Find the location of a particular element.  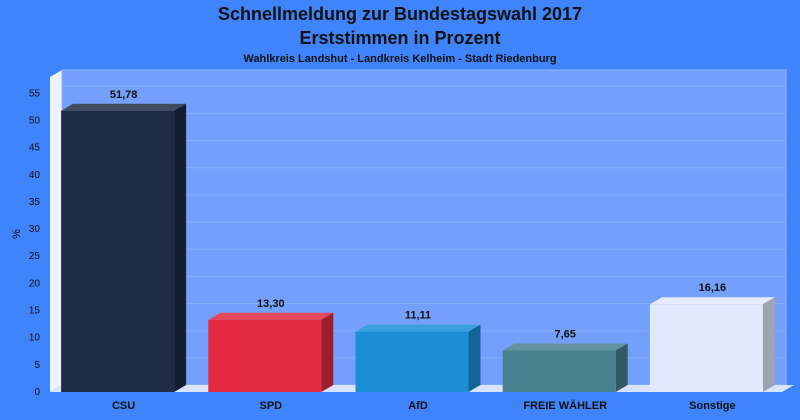

y-tick-label: 40 is located at coordinates (35, 175).